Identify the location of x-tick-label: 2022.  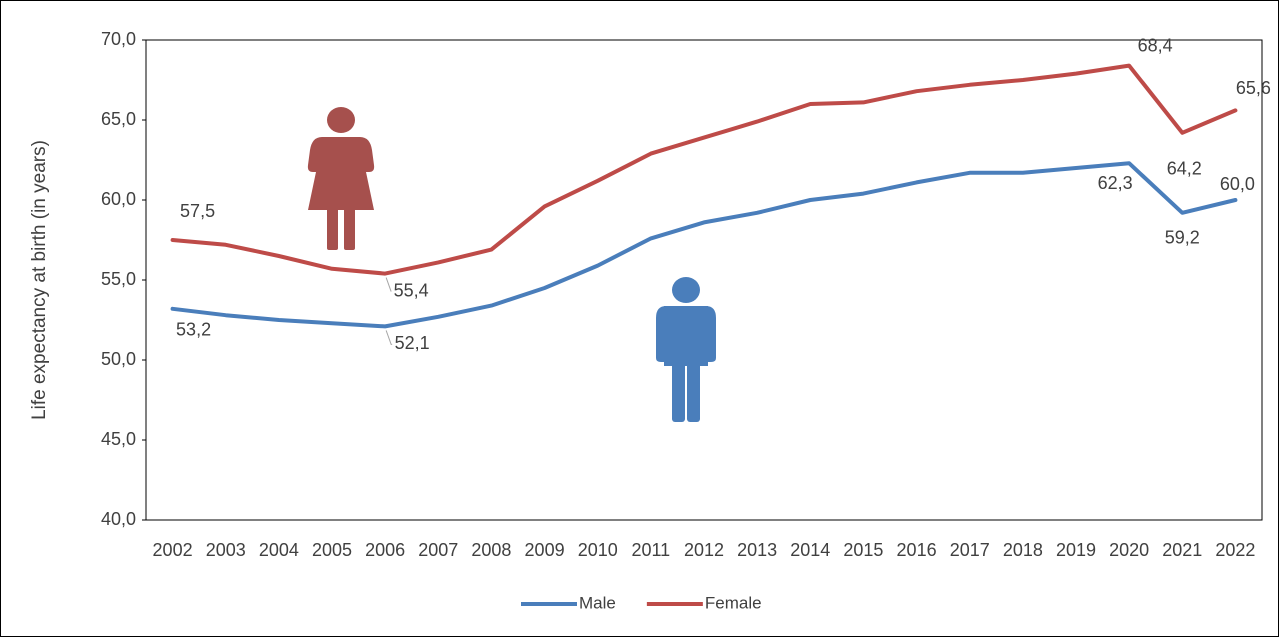
(1235, 550).